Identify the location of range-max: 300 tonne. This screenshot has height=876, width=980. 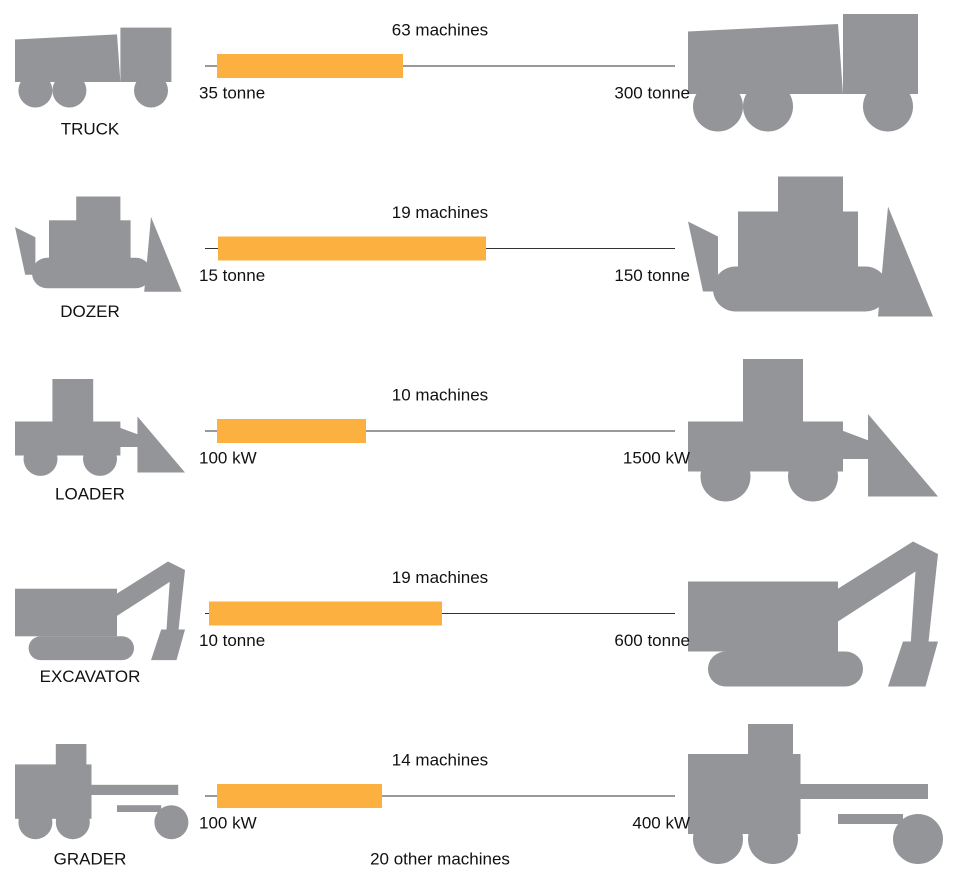
(652, 92).